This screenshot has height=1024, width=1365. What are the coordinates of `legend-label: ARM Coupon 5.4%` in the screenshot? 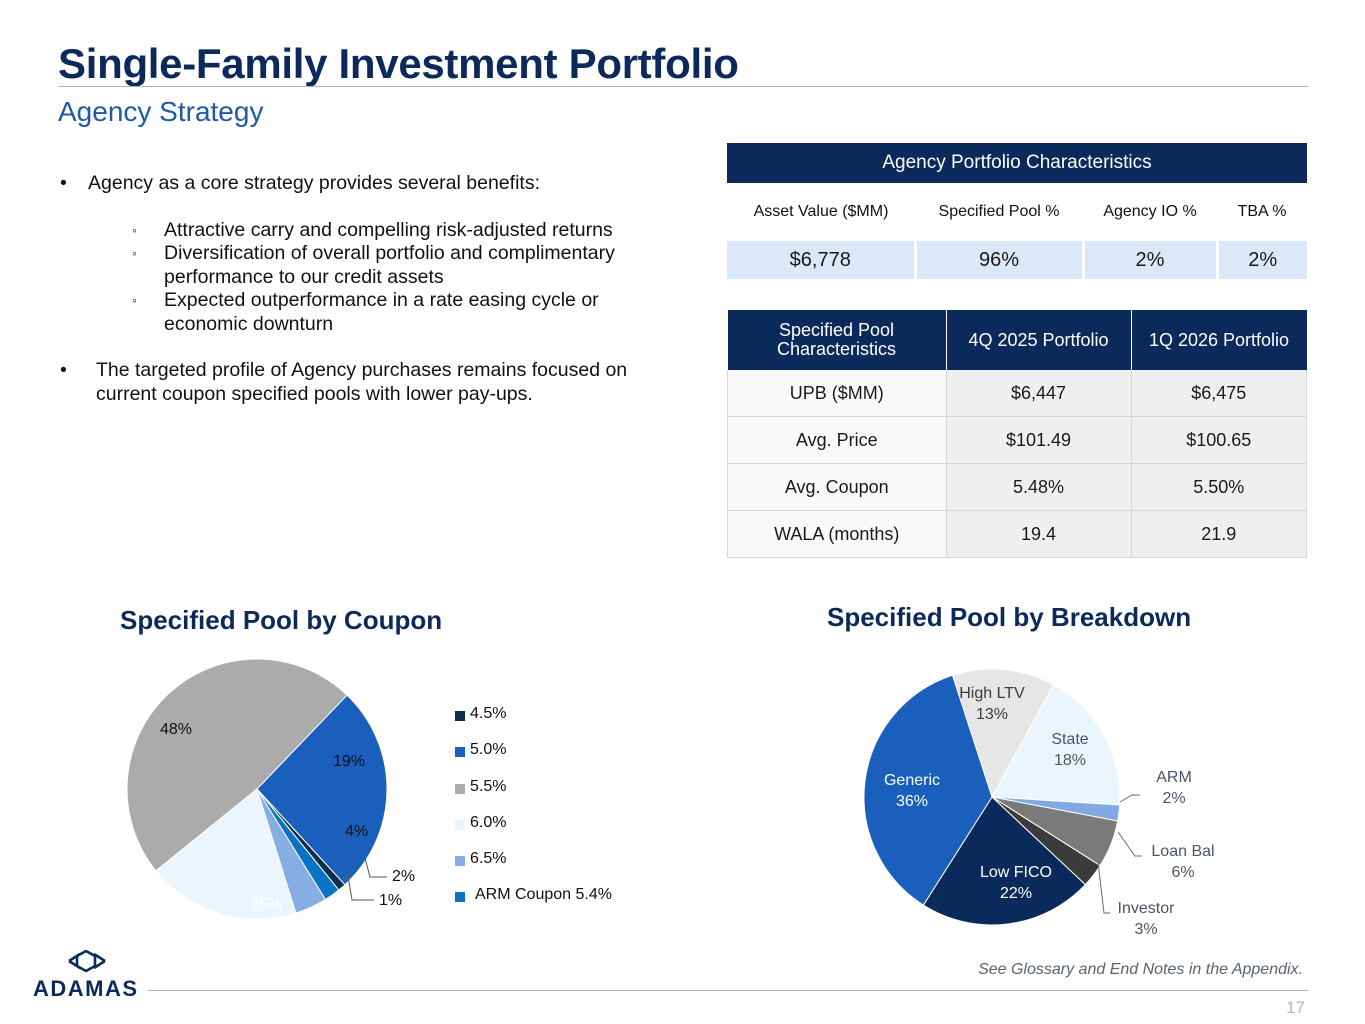 It's located at (543, 895).